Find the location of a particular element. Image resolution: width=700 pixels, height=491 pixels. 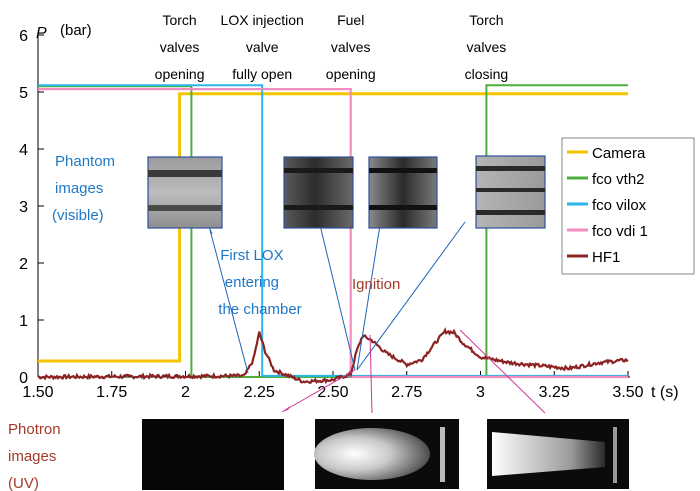

event-annotation-line: valve is located at coordinates (262, 47).